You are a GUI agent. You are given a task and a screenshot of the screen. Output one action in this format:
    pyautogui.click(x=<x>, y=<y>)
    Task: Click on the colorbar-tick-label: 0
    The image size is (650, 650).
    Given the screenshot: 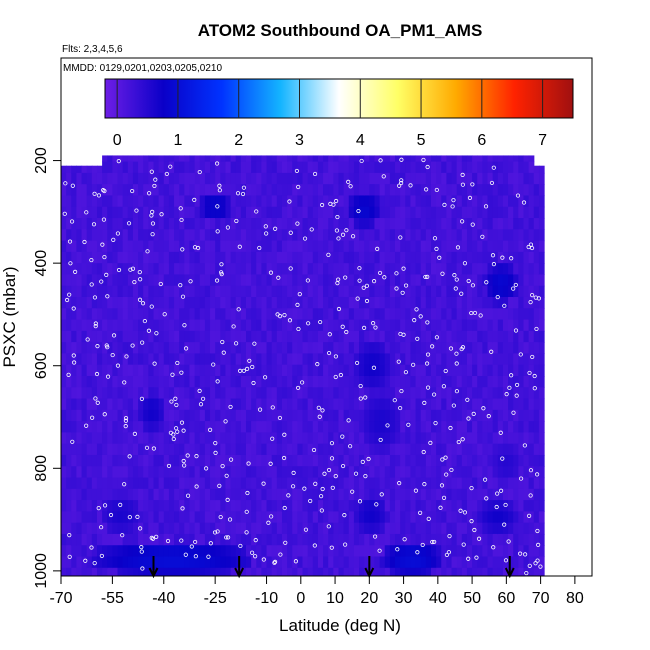 What is the action you would take?
    pyautogui.click(x=117, y=140)
    